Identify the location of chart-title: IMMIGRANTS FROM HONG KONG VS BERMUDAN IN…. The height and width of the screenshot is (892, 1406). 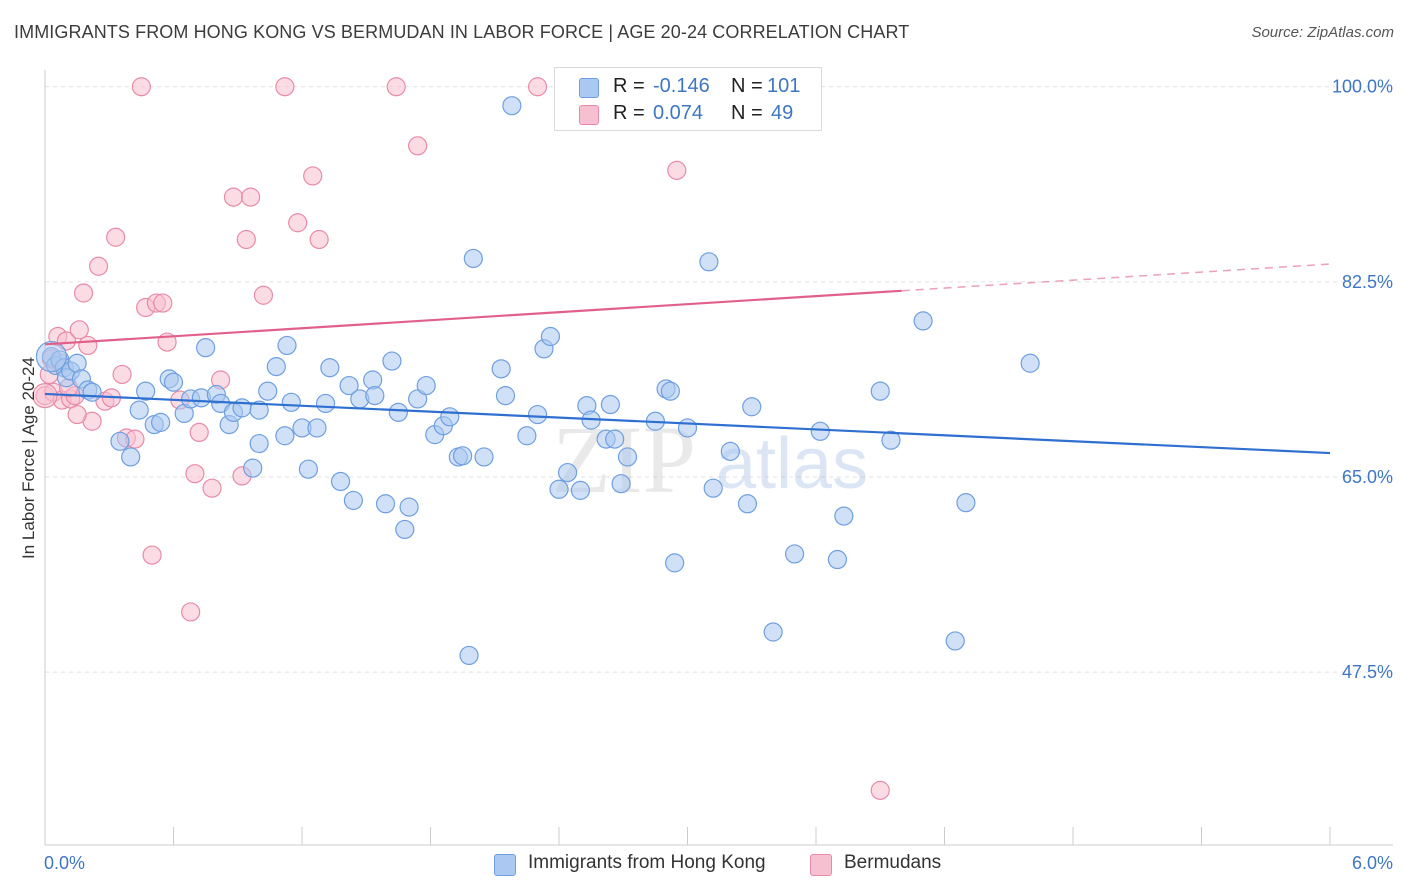
(462, 32).